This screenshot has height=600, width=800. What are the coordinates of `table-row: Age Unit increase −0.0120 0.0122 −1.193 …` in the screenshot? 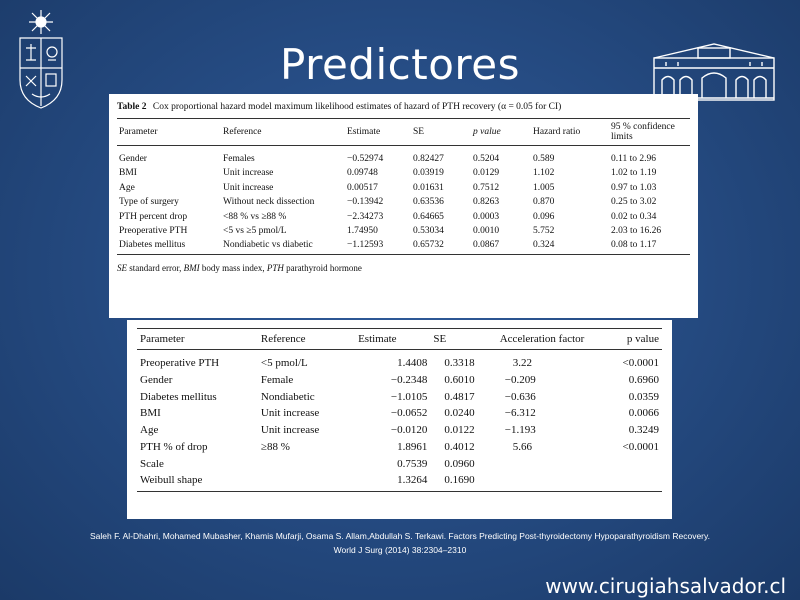 It's located at (399, 430).